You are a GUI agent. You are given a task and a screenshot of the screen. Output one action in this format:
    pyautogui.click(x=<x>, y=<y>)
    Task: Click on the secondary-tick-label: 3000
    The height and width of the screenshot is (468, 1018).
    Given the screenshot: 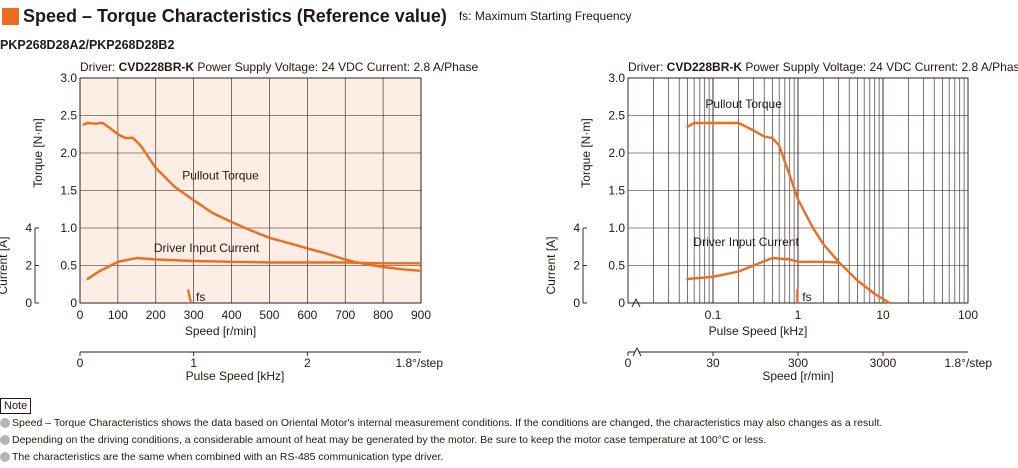 What is the action you would take?
    pyautogui.click(x=883, y=363)
    